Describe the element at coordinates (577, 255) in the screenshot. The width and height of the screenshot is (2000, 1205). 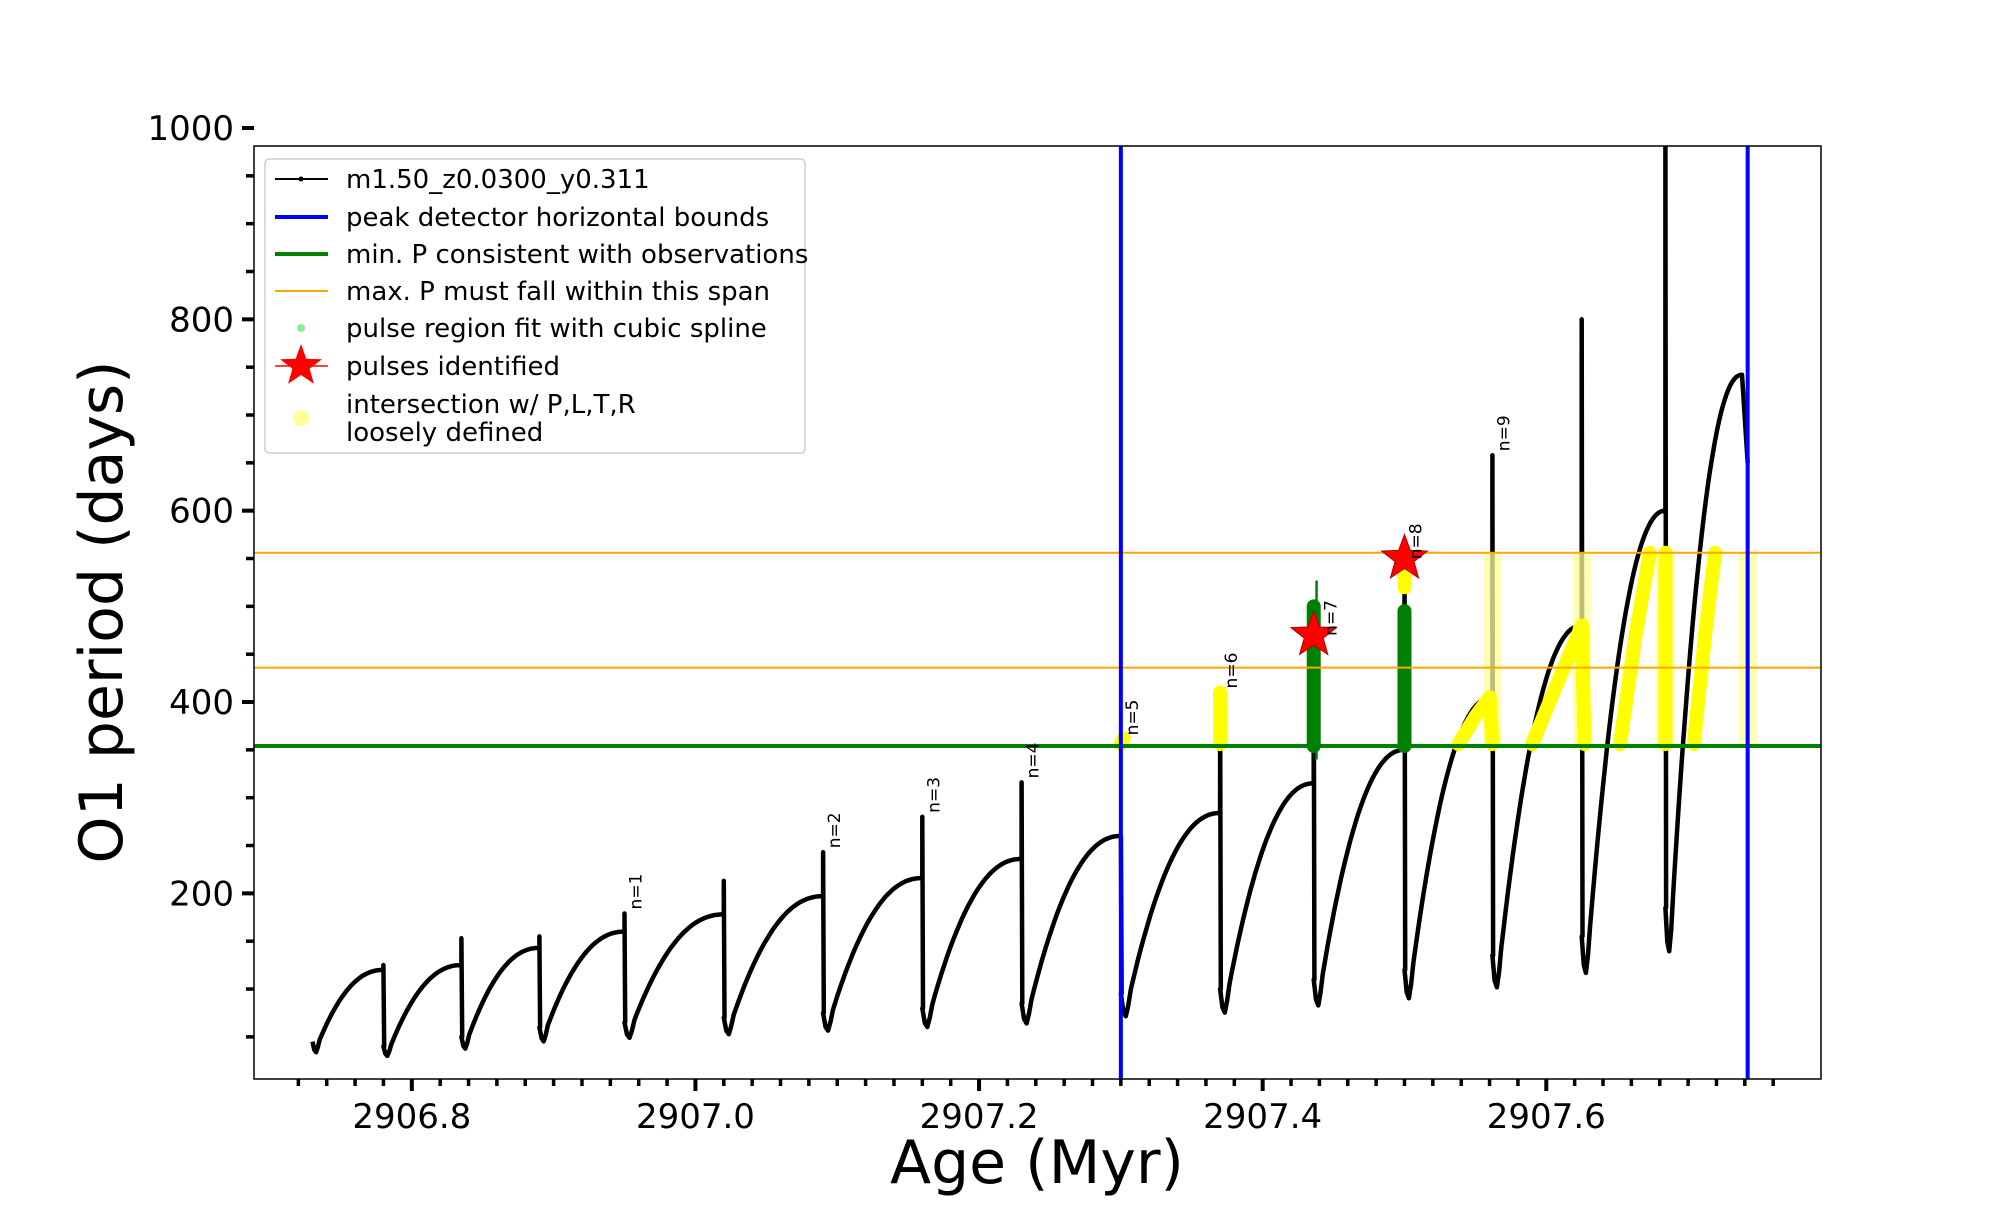
I see `legend-label: min. P consistent with observations` at that location.